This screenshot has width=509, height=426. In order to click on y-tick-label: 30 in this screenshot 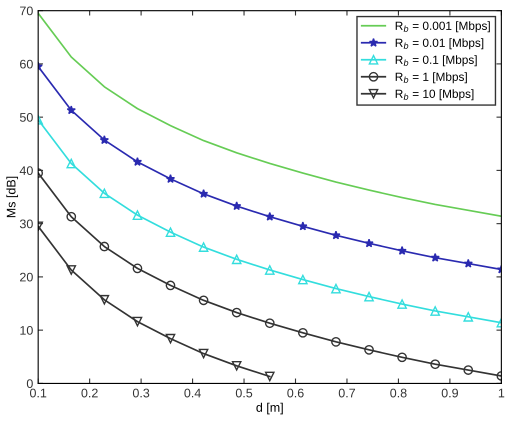, I will do `click(26, 223)`.